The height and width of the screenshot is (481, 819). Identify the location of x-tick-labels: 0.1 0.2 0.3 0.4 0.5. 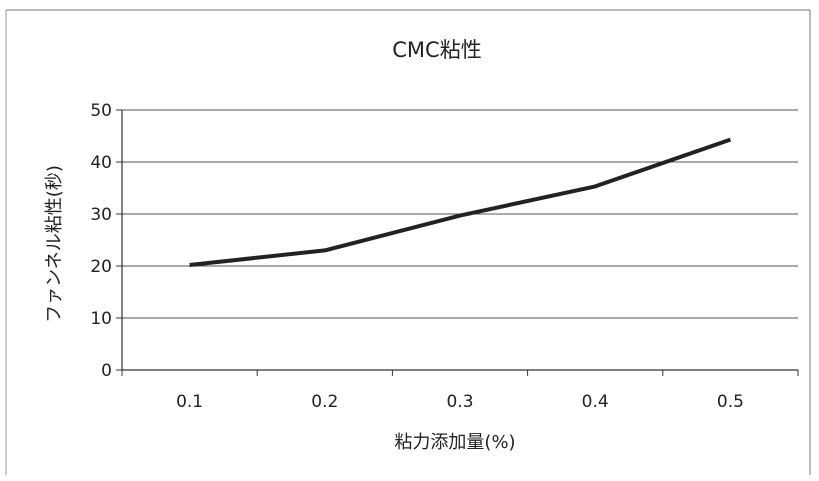
(460, 402).